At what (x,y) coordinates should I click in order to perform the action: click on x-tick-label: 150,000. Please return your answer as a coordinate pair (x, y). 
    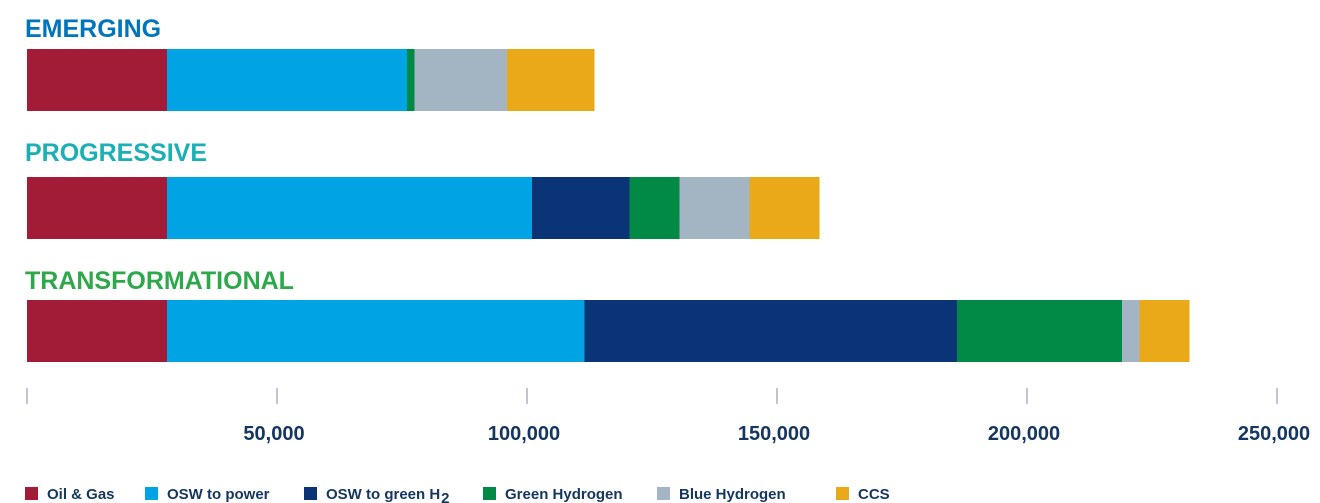
    Looking at the image, I should click on (774, 434).